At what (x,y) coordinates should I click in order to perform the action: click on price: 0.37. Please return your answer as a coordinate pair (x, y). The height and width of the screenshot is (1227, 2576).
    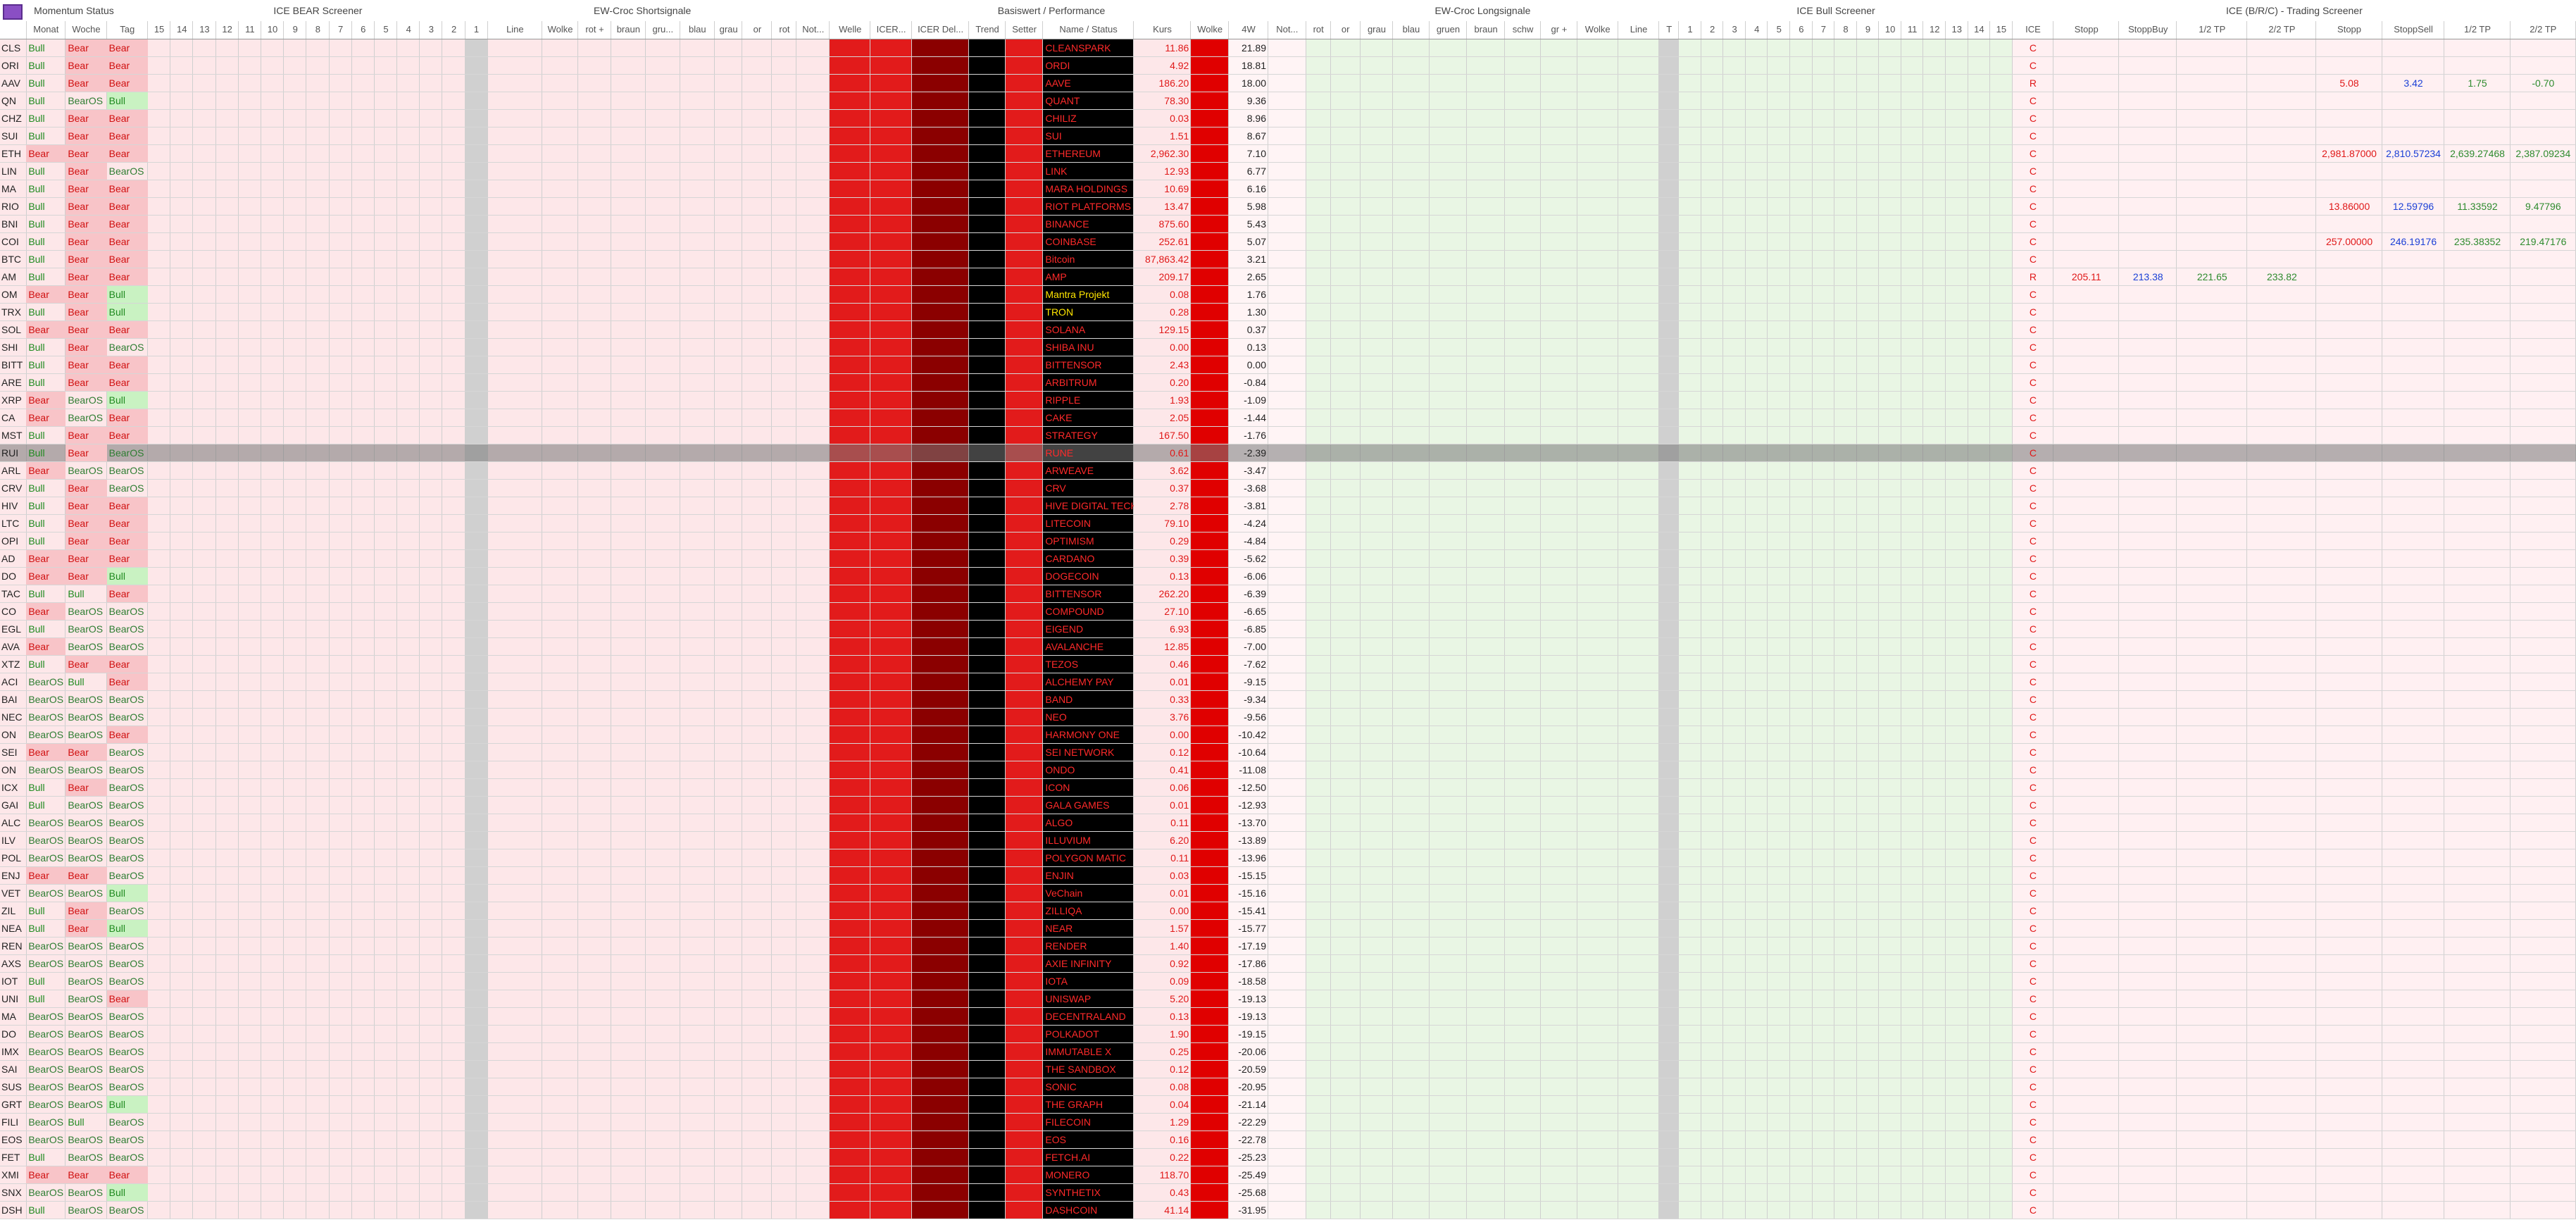
    Looking at the image, I should click on (1179, 488).